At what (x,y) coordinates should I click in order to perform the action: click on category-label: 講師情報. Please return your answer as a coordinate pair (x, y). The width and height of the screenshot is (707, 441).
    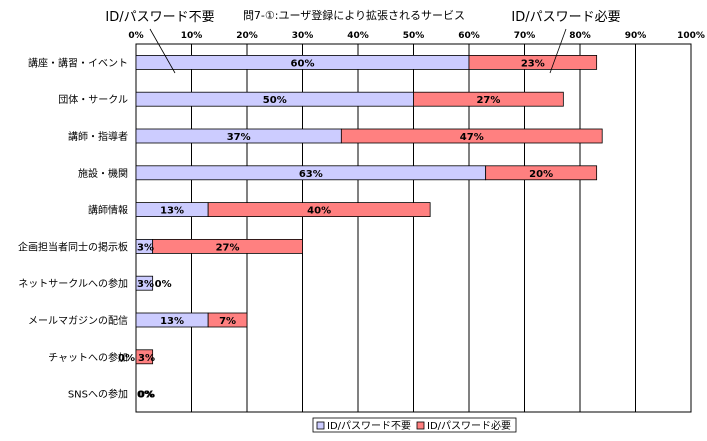
    Looking at the image, I should click on (108, 210).